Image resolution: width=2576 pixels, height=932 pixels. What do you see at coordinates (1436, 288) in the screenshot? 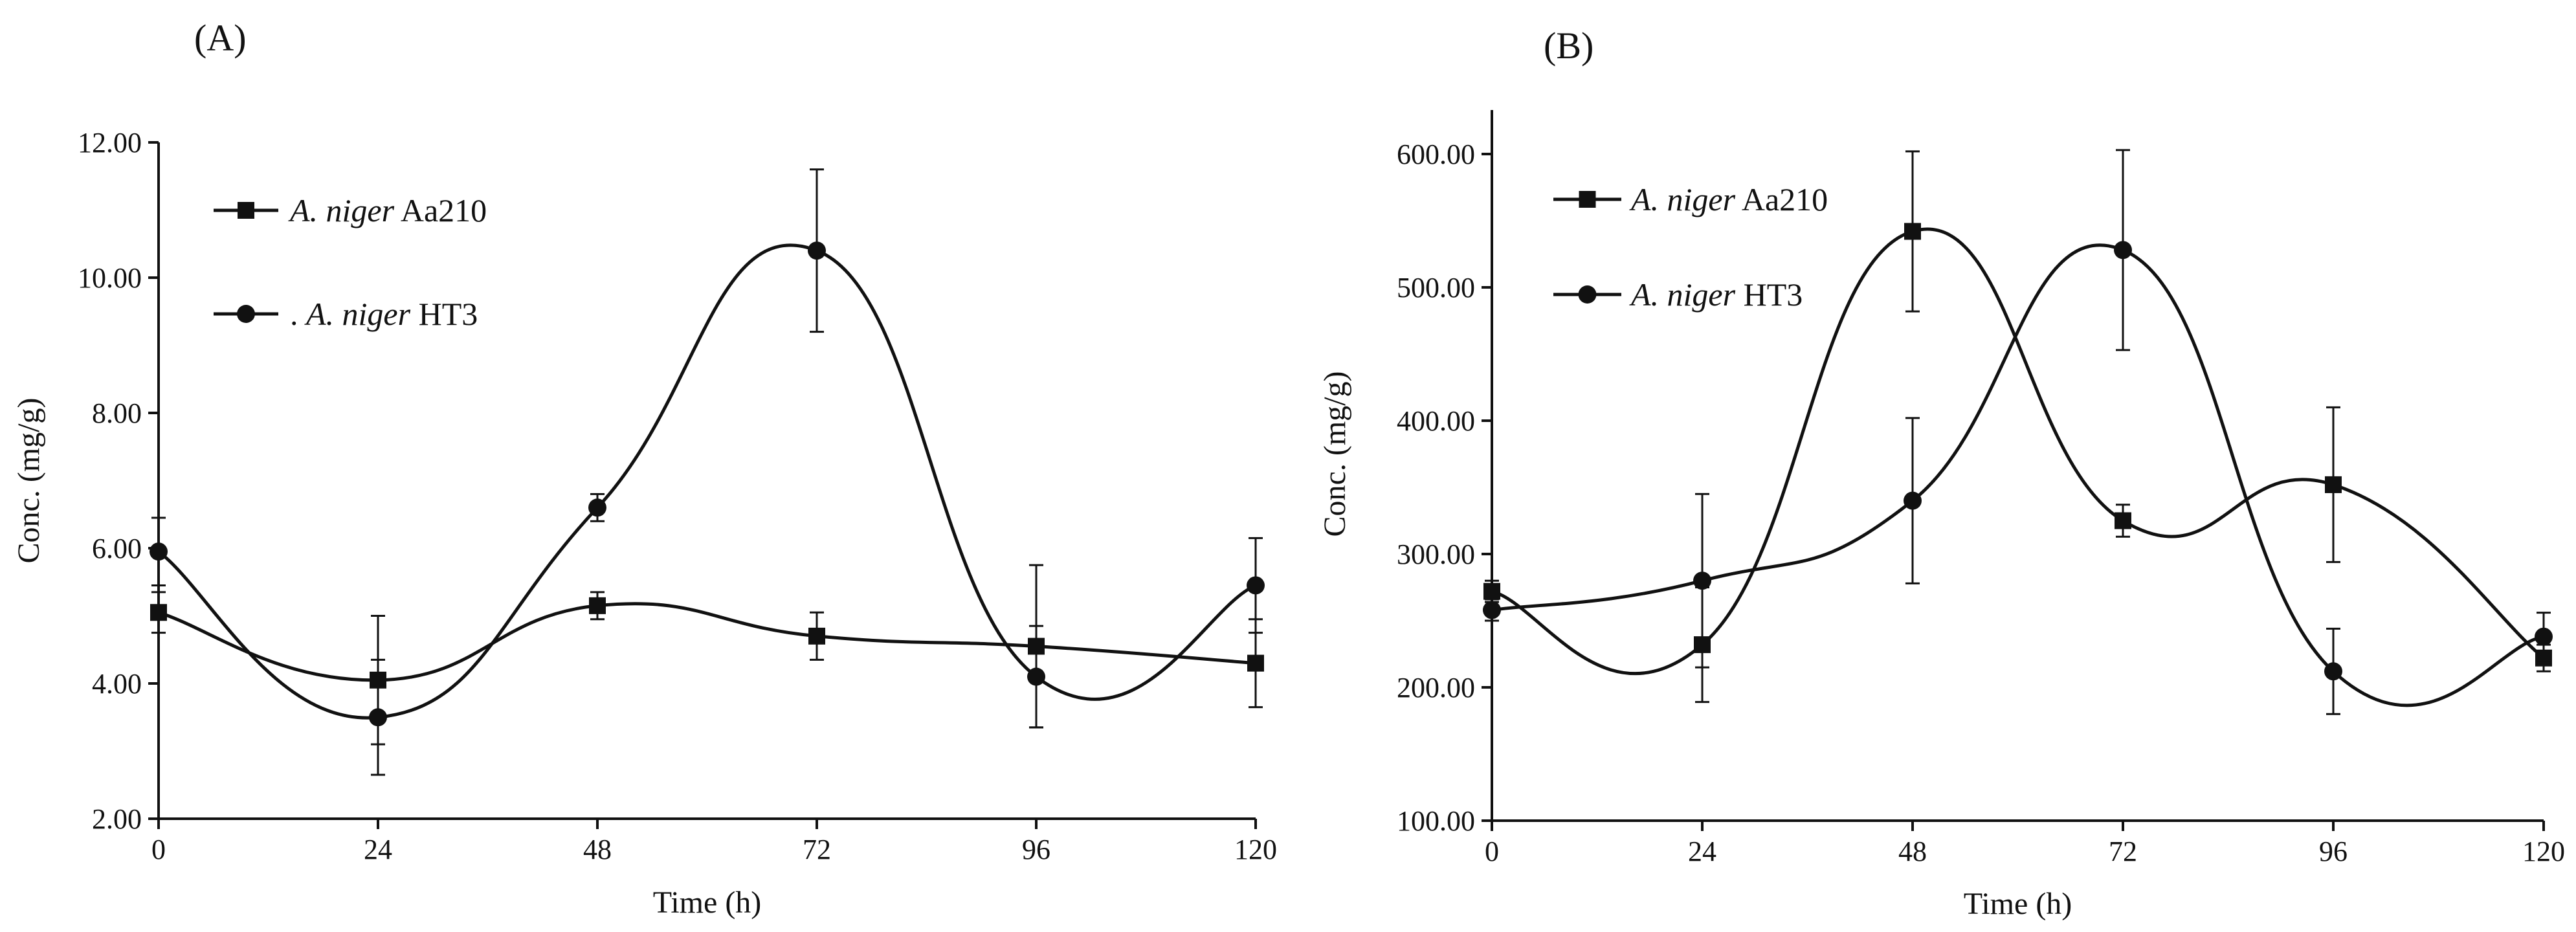
I see `y-tick-label: 500.00` at bounding box center [1436, 288].